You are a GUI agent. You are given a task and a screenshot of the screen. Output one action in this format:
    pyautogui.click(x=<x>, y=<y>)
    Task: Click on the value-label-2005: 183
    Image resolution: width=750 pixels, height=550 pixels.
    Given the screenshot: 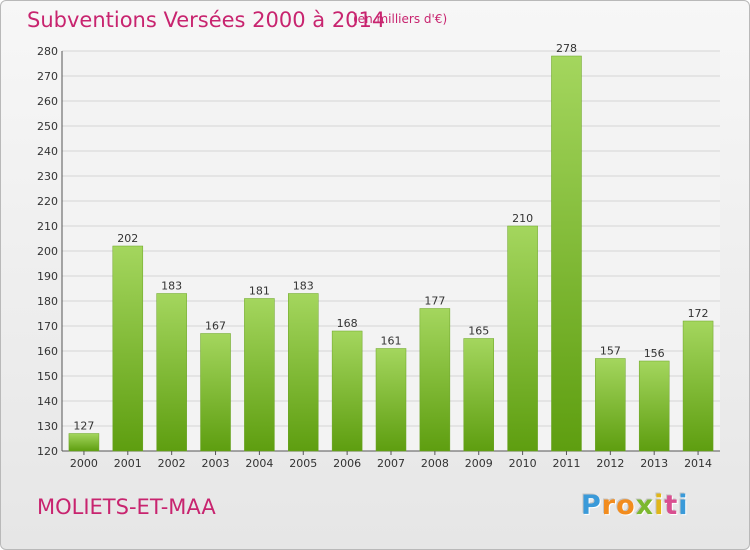 What is the action you would take?
    pyautogui.click(x=303, y=286)
    